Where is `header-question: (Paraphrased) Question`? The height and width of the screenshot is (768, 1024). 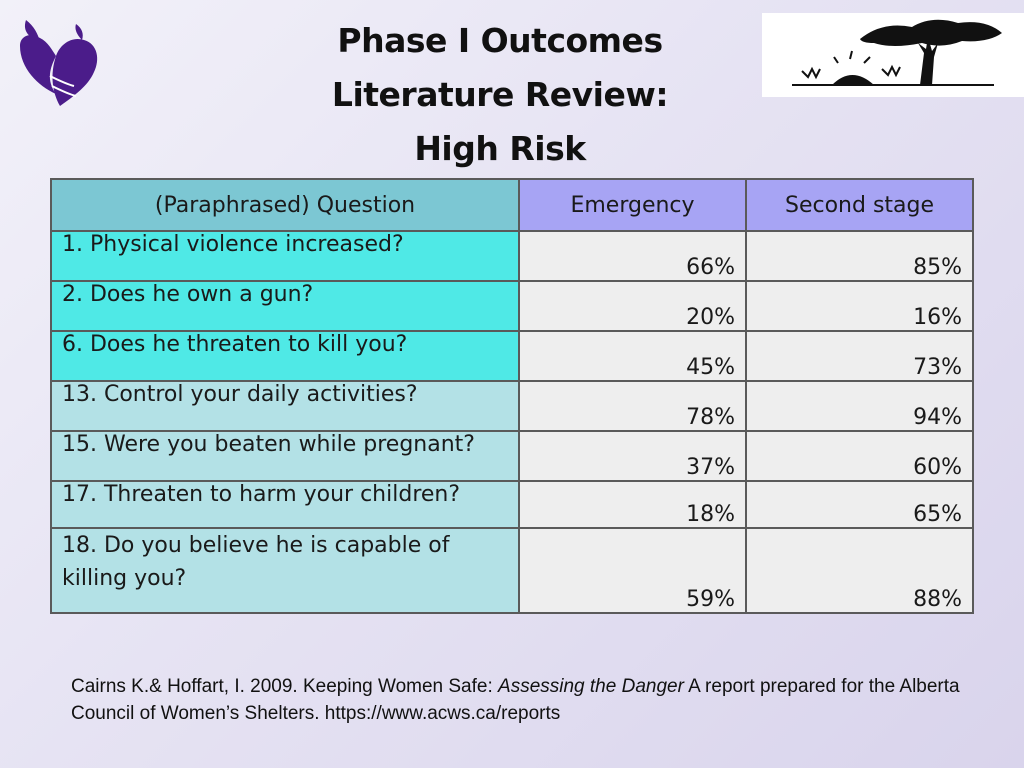
header-question: (Paraphrased) Question is located at coordinates (285, 205).